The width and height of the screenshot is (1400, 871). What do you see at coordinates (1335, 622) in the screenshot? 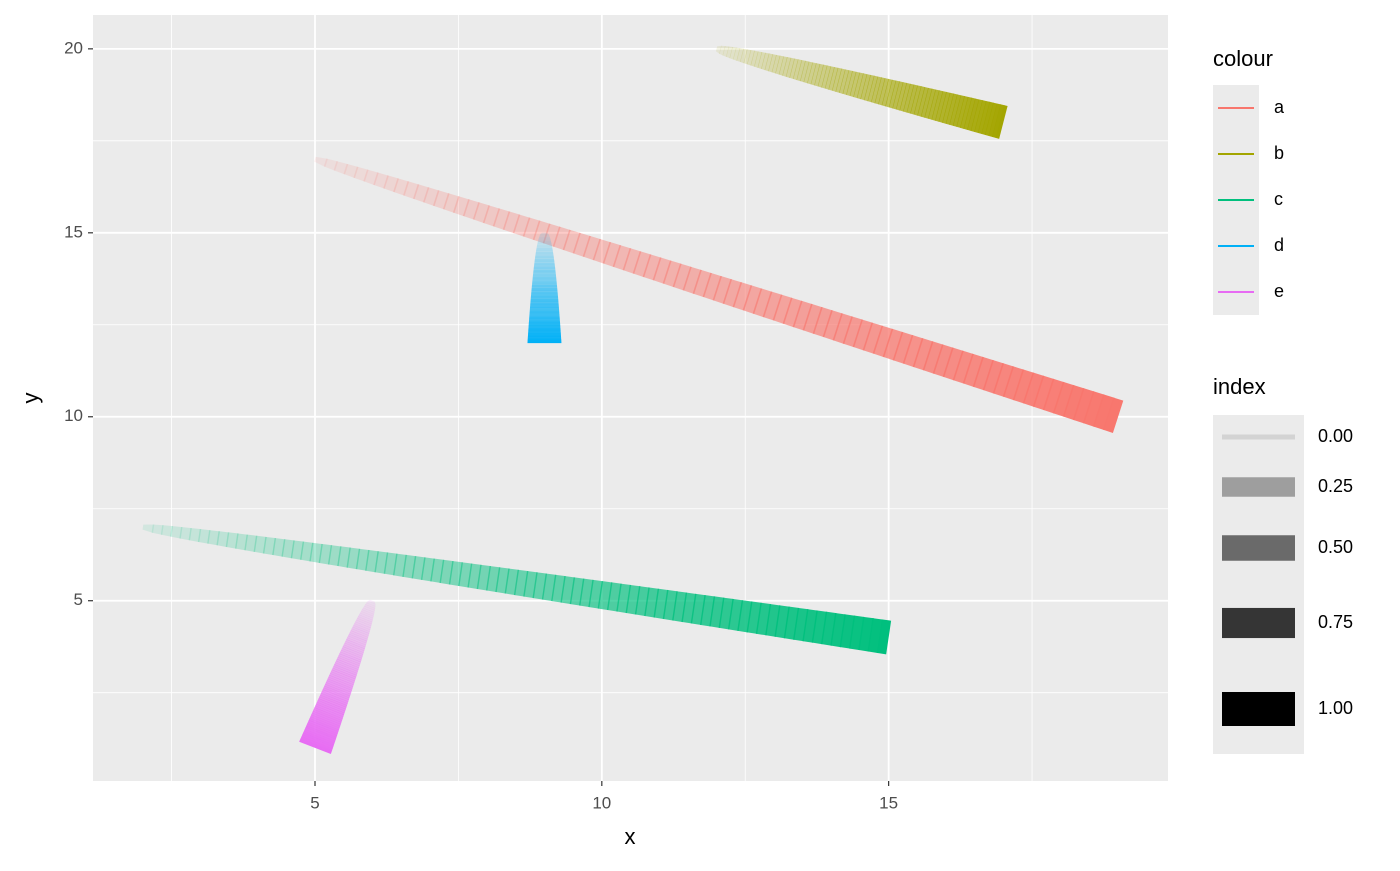
I see `legend-label: 0.75` at bounding box center [1335, 622].